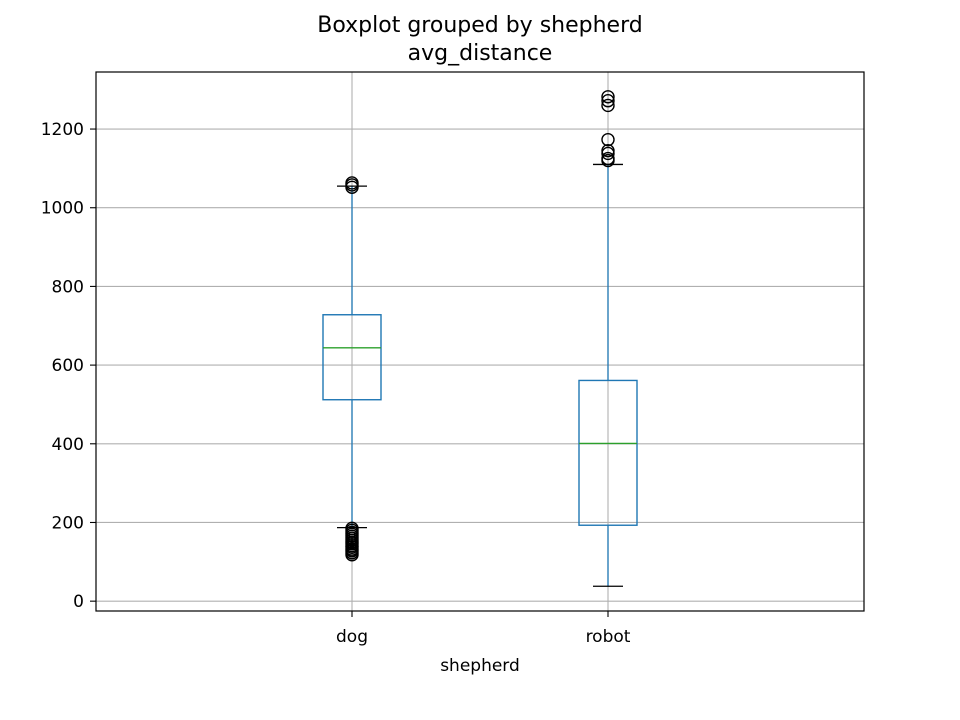 This screenshot has height=720, width=960. What do you see at coordinates (68, 523) in the screenshot?
I see `y-tick-label: 200` at bounding box center [68, 523].